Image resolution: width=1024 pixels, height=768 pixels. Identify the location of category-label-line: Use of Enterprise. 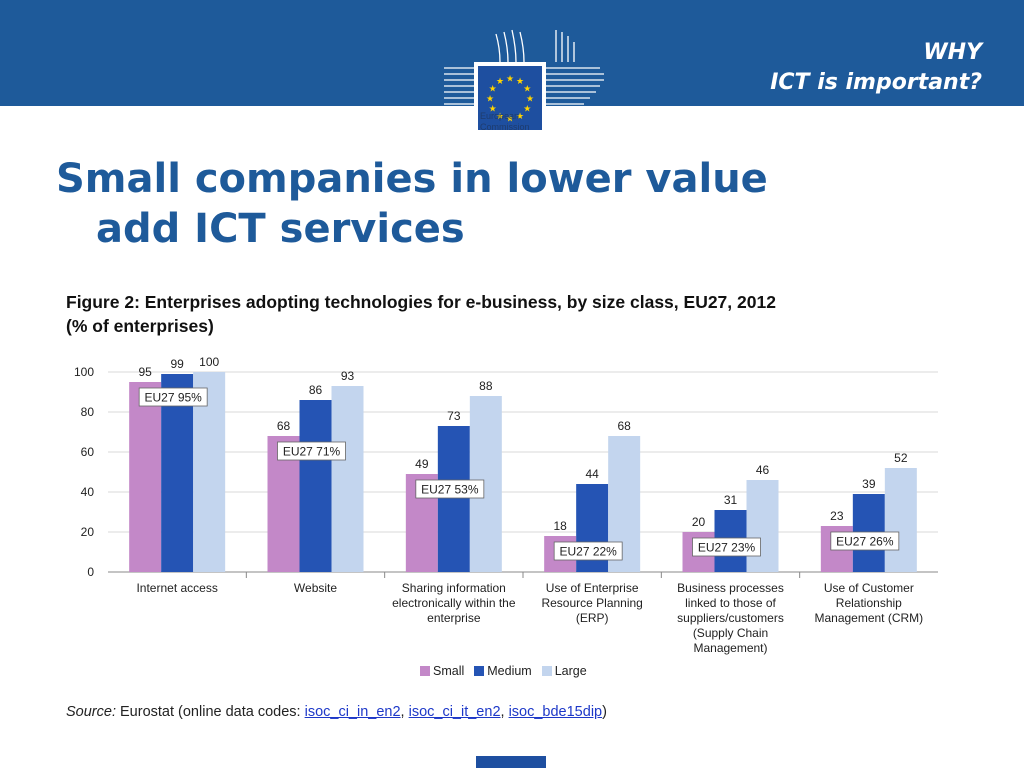
(592, 588).